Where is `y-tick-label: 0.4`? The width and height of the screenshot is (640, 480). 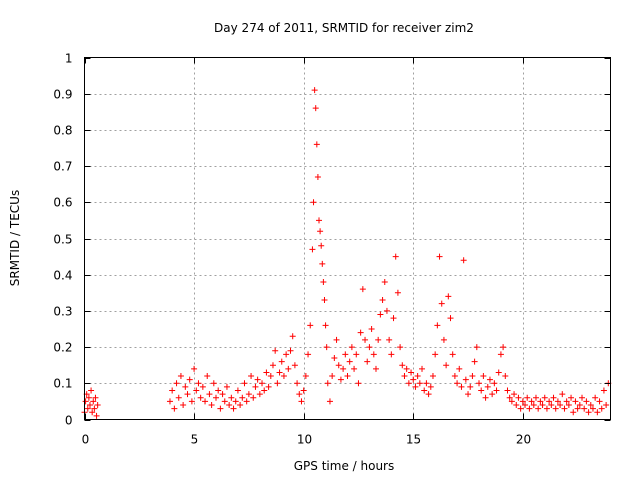 y-tick-label: 0.4 is located at coordinates (62, 276).